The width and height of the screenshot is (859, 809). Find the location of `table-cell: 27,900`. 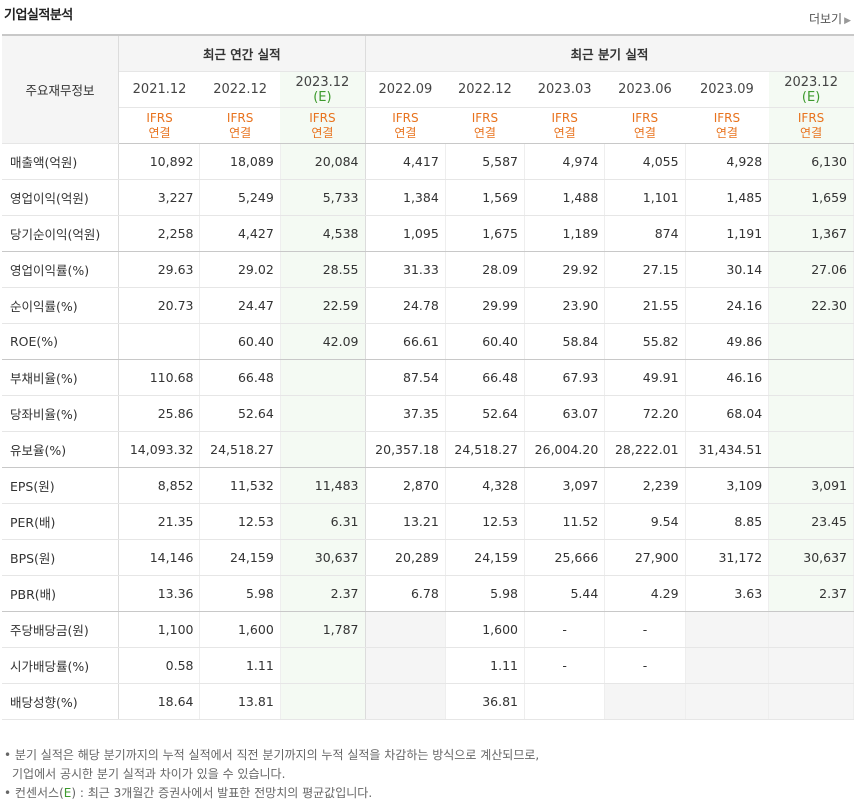

table-cell: 27,900 is located at coordinates (645, 557).